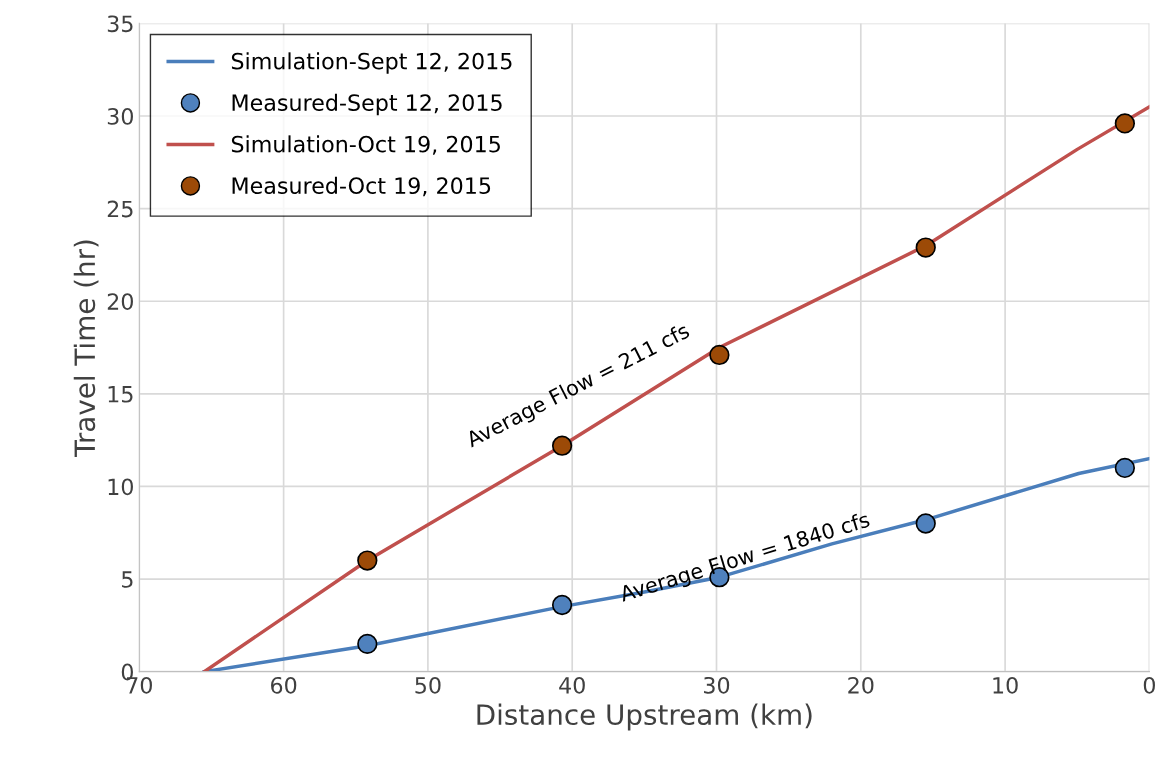 The height and width of the screenshot is (781, 1161). Describe the element at coordinates (120, 116) in the screenshot. I see `y-tick-label: 30` at that location.